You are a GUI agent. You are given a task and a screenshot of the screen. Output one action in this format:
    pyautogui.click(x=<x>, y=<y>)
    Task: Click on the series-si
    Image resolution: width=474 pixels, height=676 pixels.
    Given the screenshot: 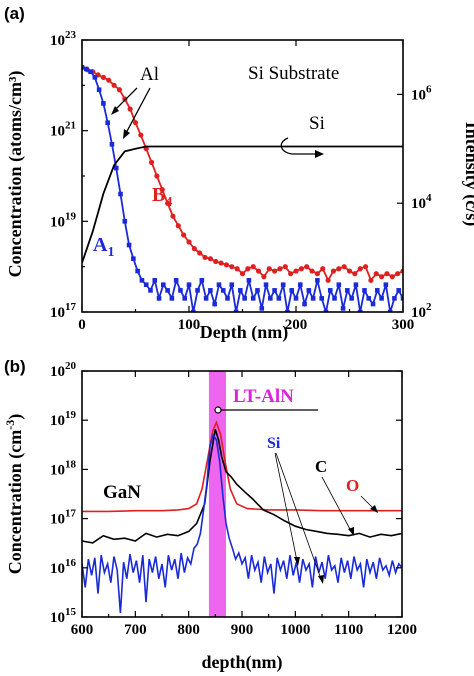 What is the action you would take?
    pyautogui.click(x=242, y=204)
    